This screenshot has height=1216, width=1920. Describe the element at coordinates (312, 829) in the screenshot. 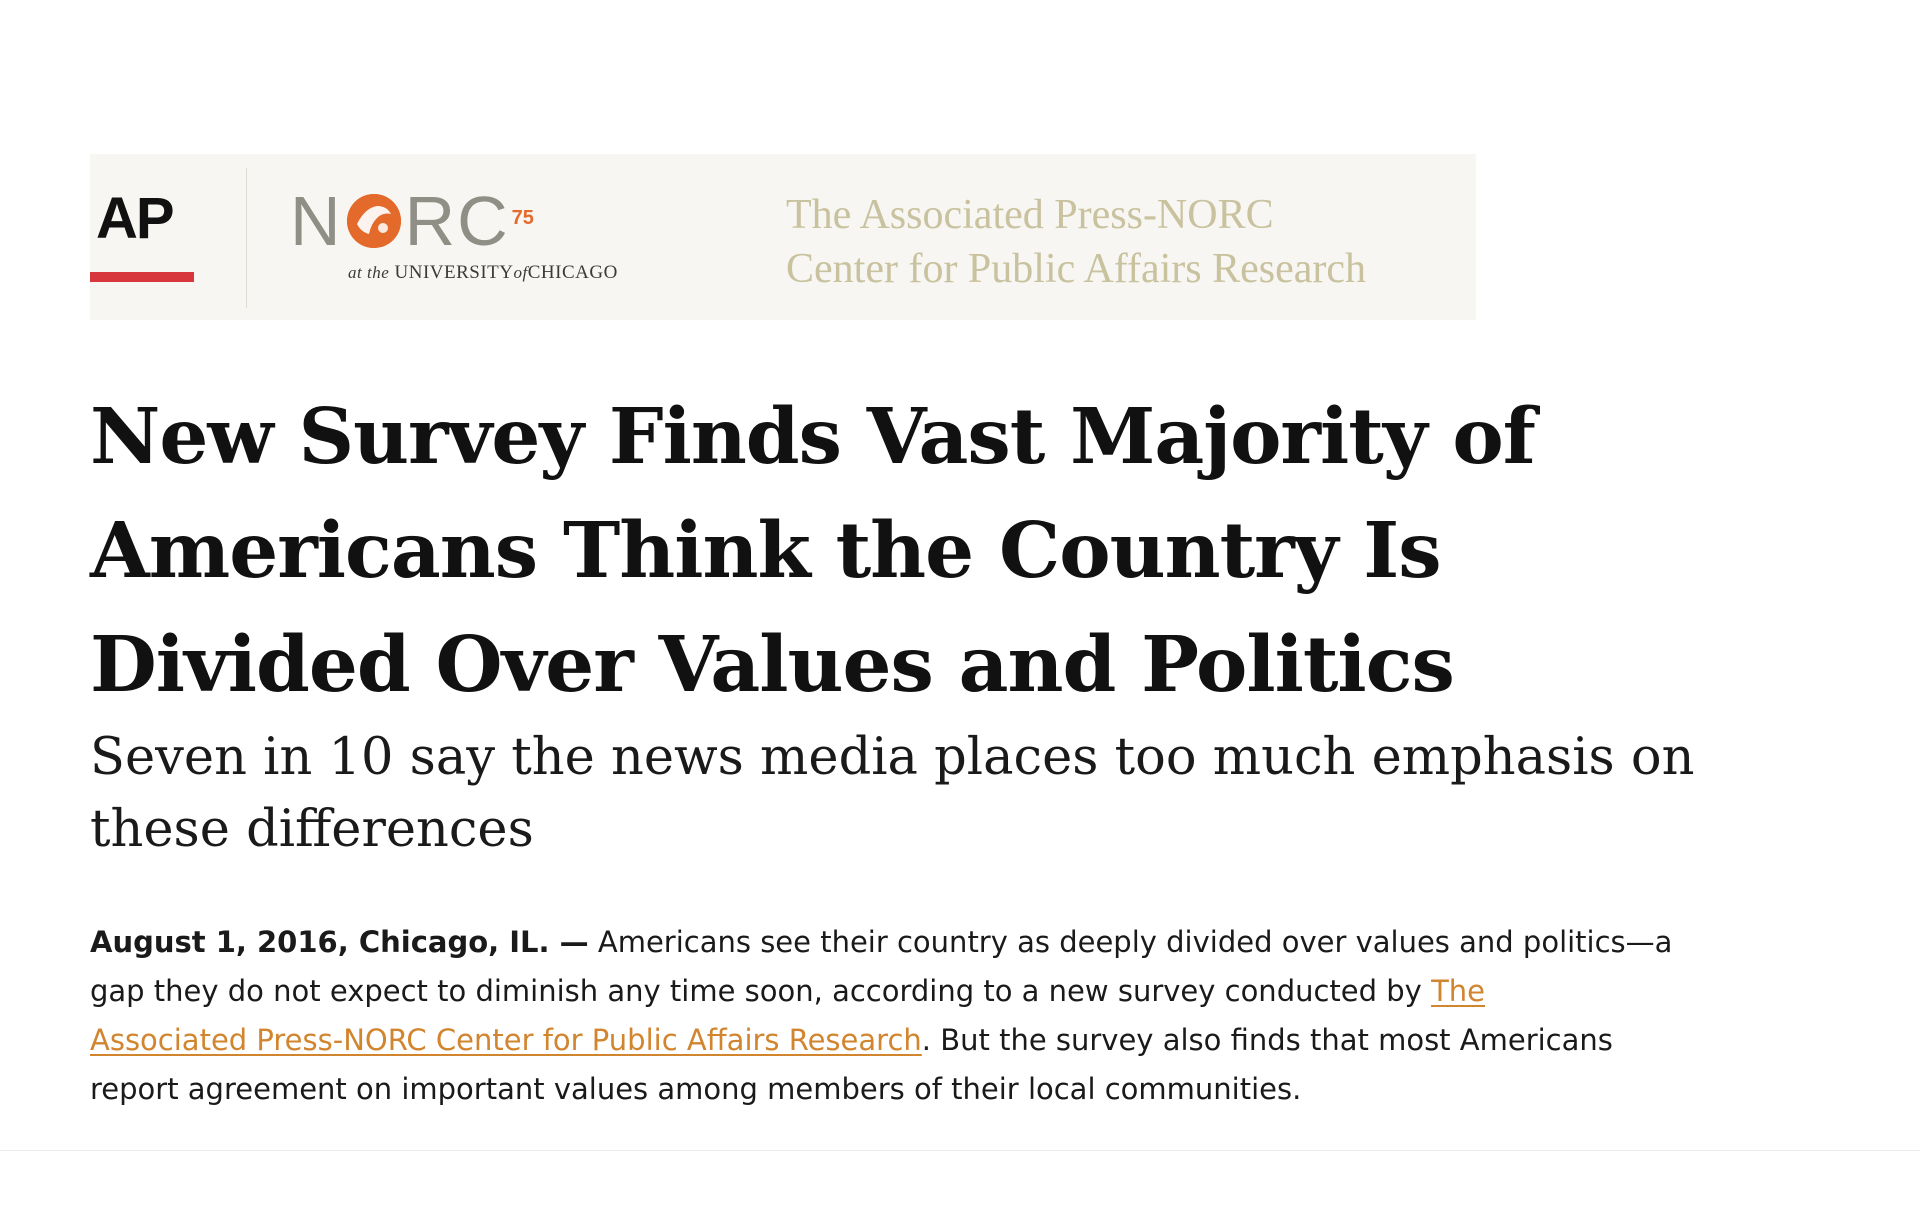

I see `subheadline-line2: these differences` at that location.